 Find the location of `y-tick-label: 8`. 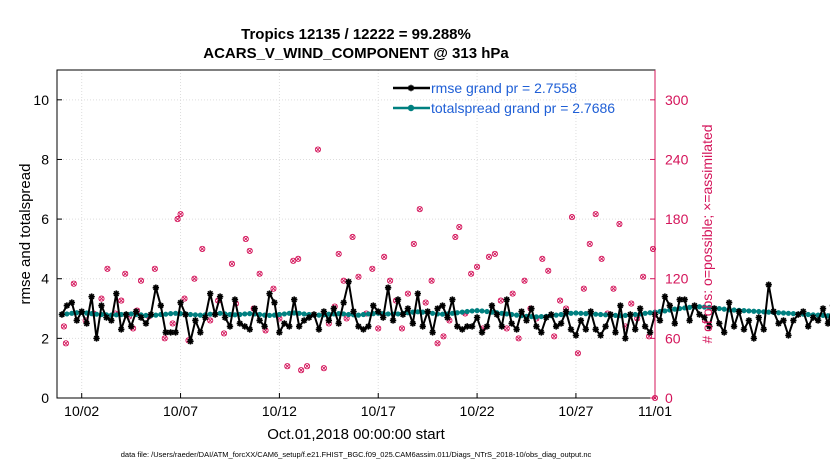

y-tick-label: 8 is located at coordinates (45, 159).